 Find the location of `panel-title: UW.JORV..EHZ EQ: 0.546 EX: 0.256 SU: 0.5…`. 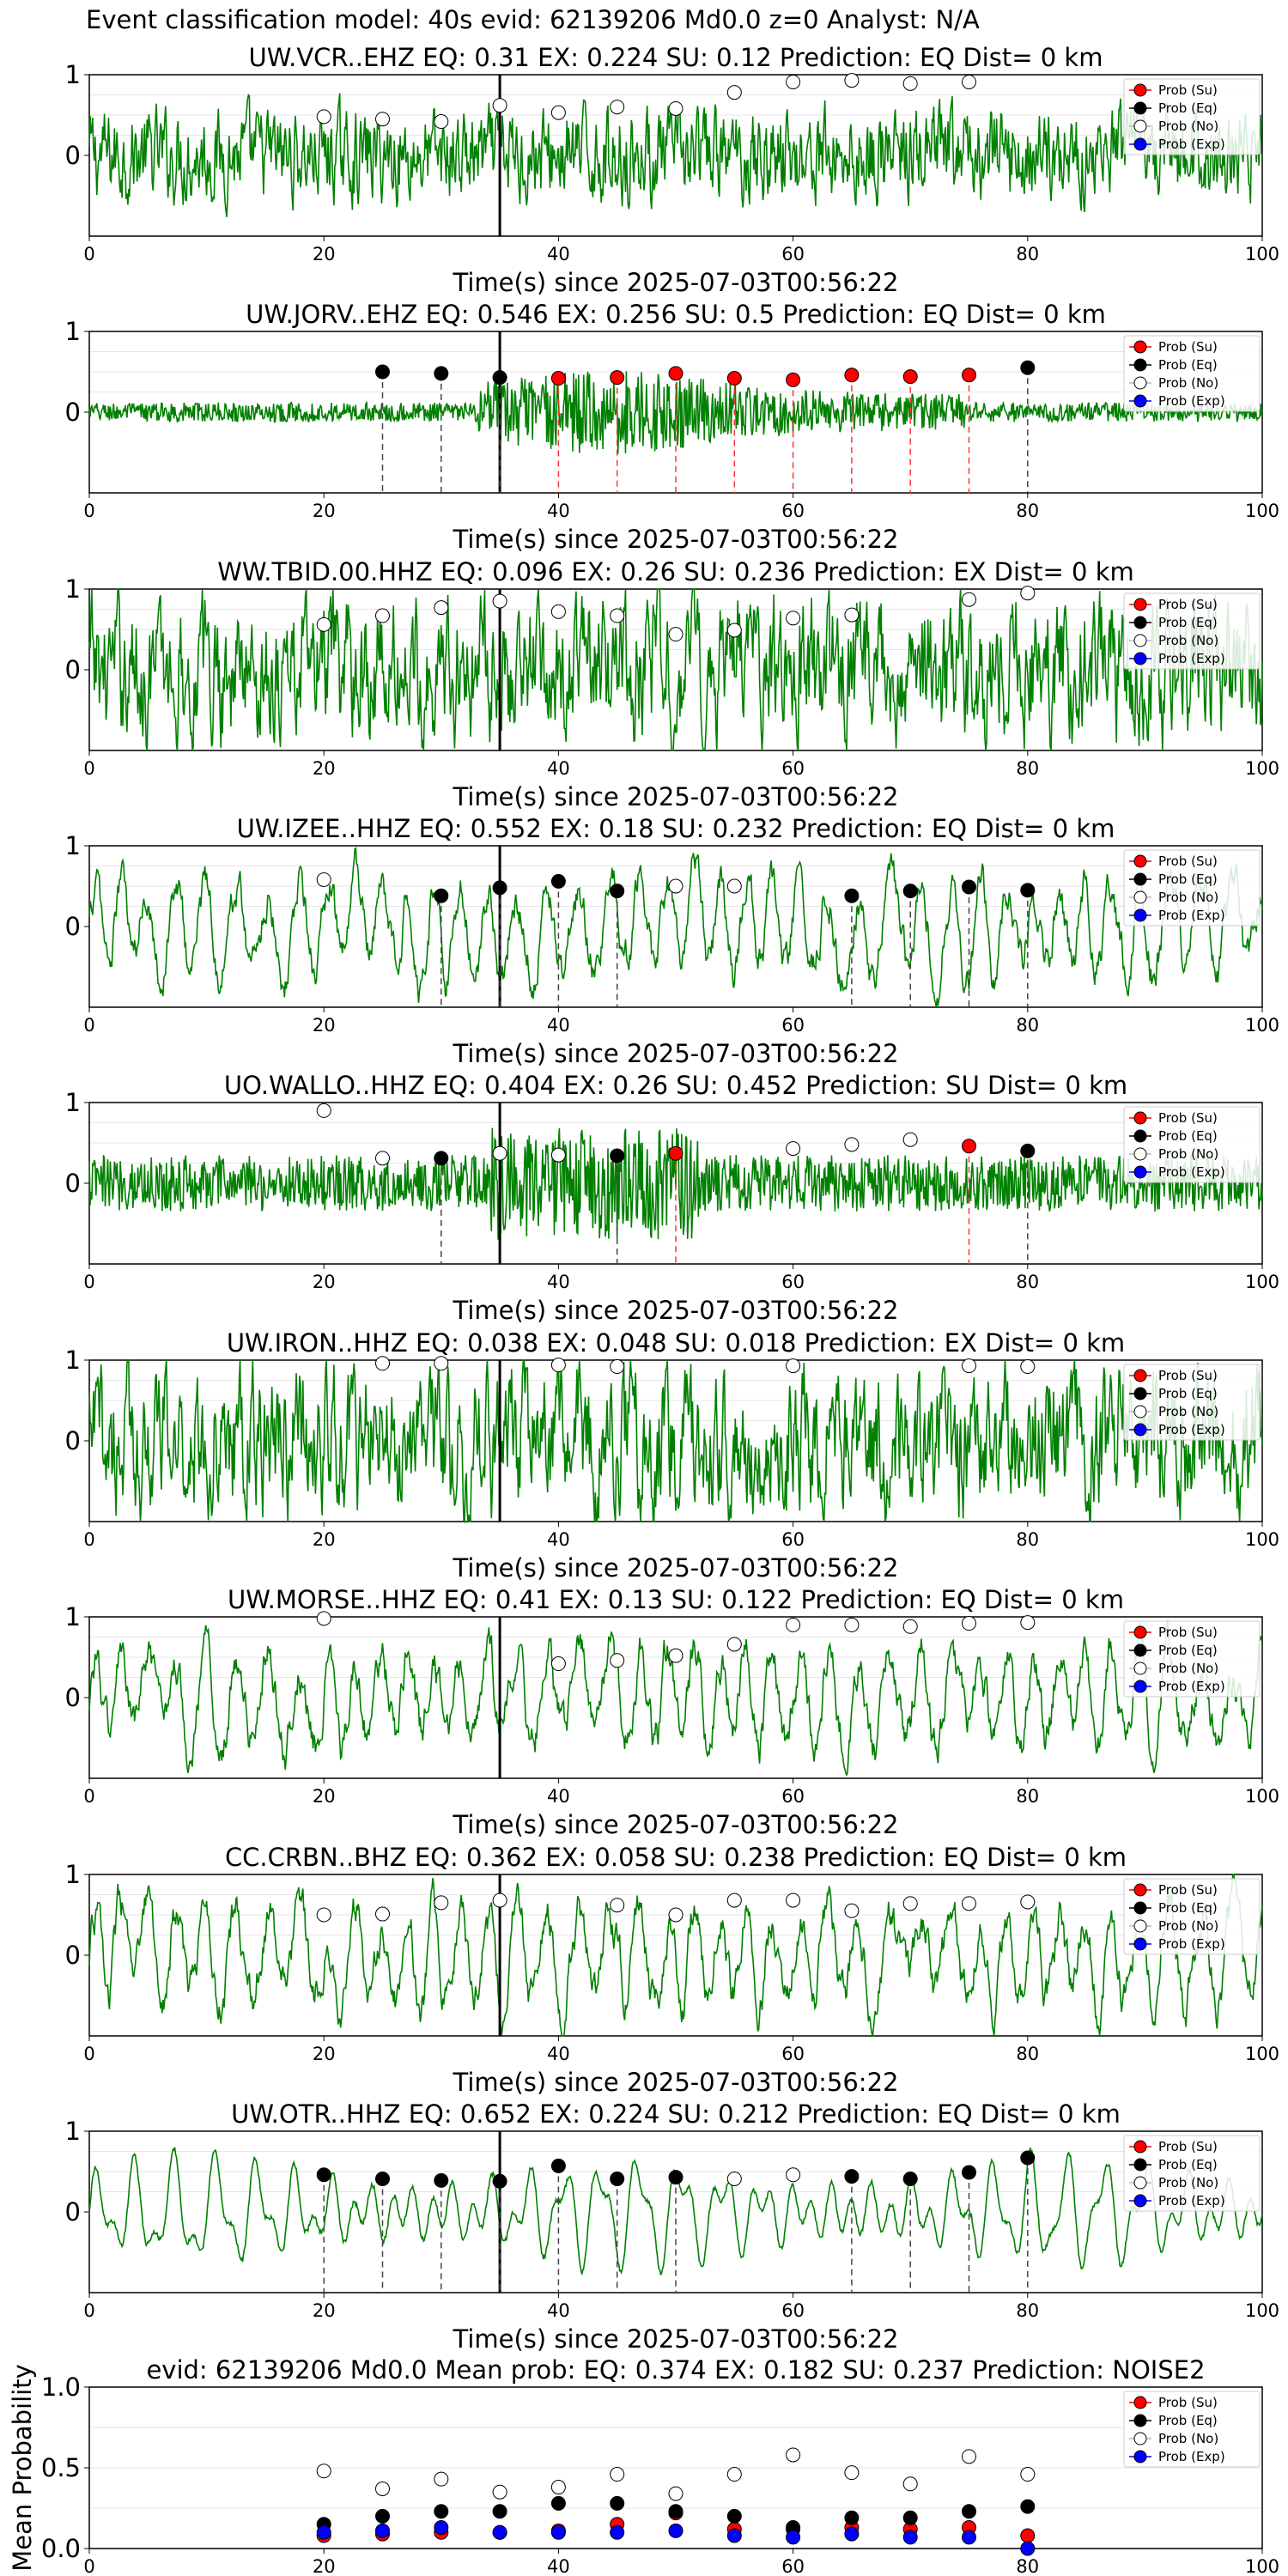

panel-title: UW.JORV..EHZ EQ: 0.546 EX: 0.256 SU: 0.5… is located at coordinates (676, 314).